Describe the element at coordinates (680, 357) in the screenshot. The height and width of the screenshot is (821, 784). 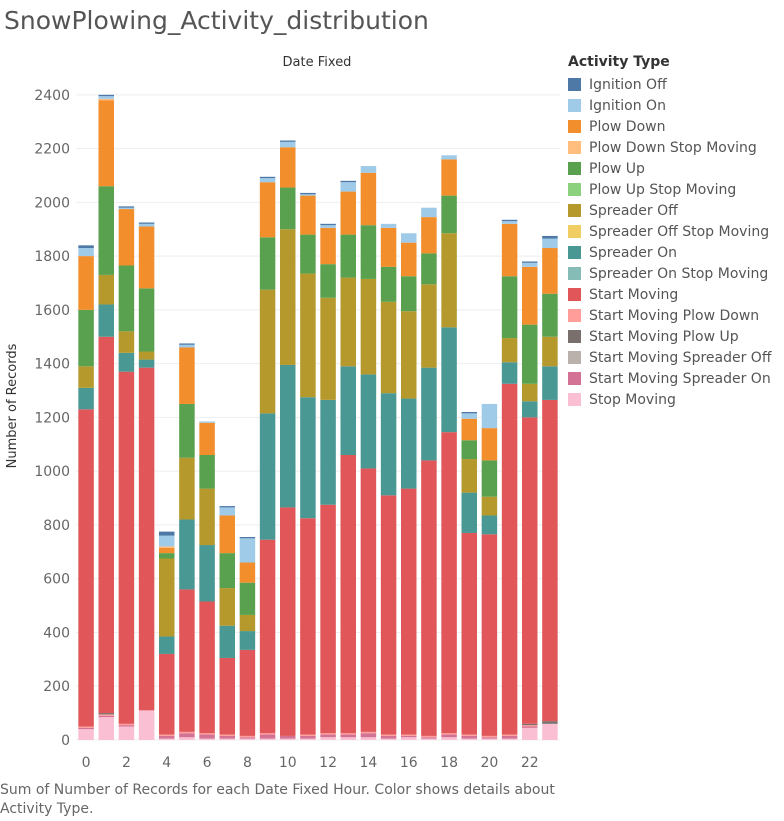
I see `legend-label: Start Moving Spreader Off` at that location.